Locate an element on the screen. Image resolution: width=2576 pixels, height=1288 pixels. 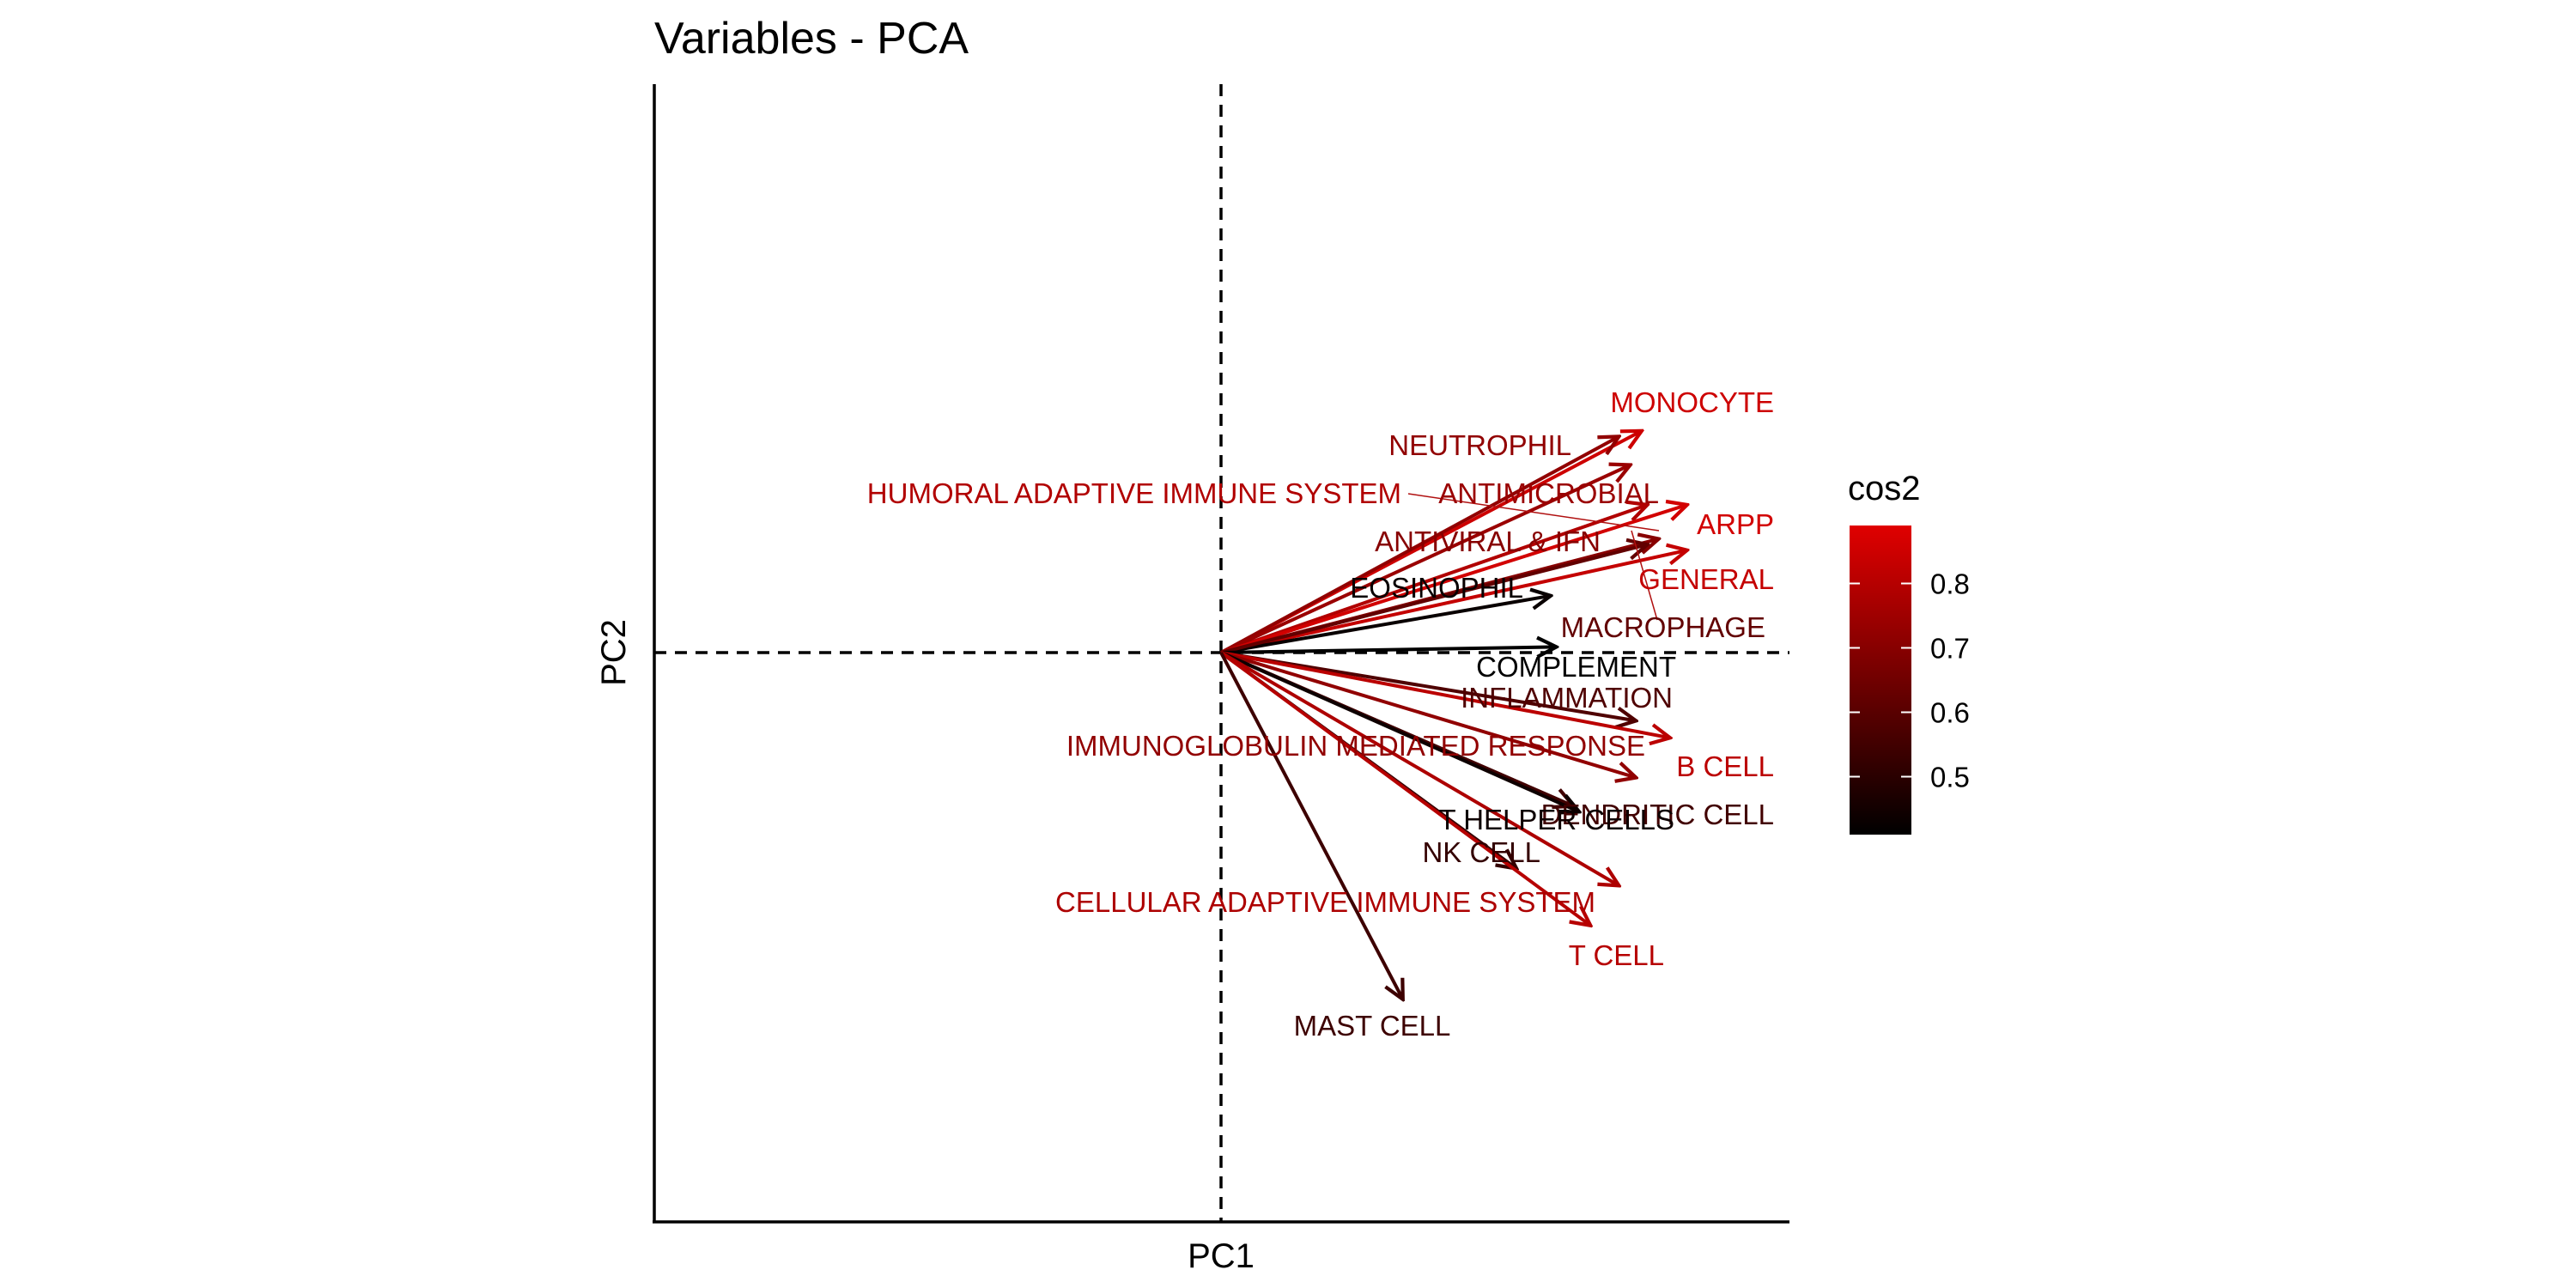
label-antiviral-ifn: ANTIVIRAL & IFN is located at coordinates (1488, 541).